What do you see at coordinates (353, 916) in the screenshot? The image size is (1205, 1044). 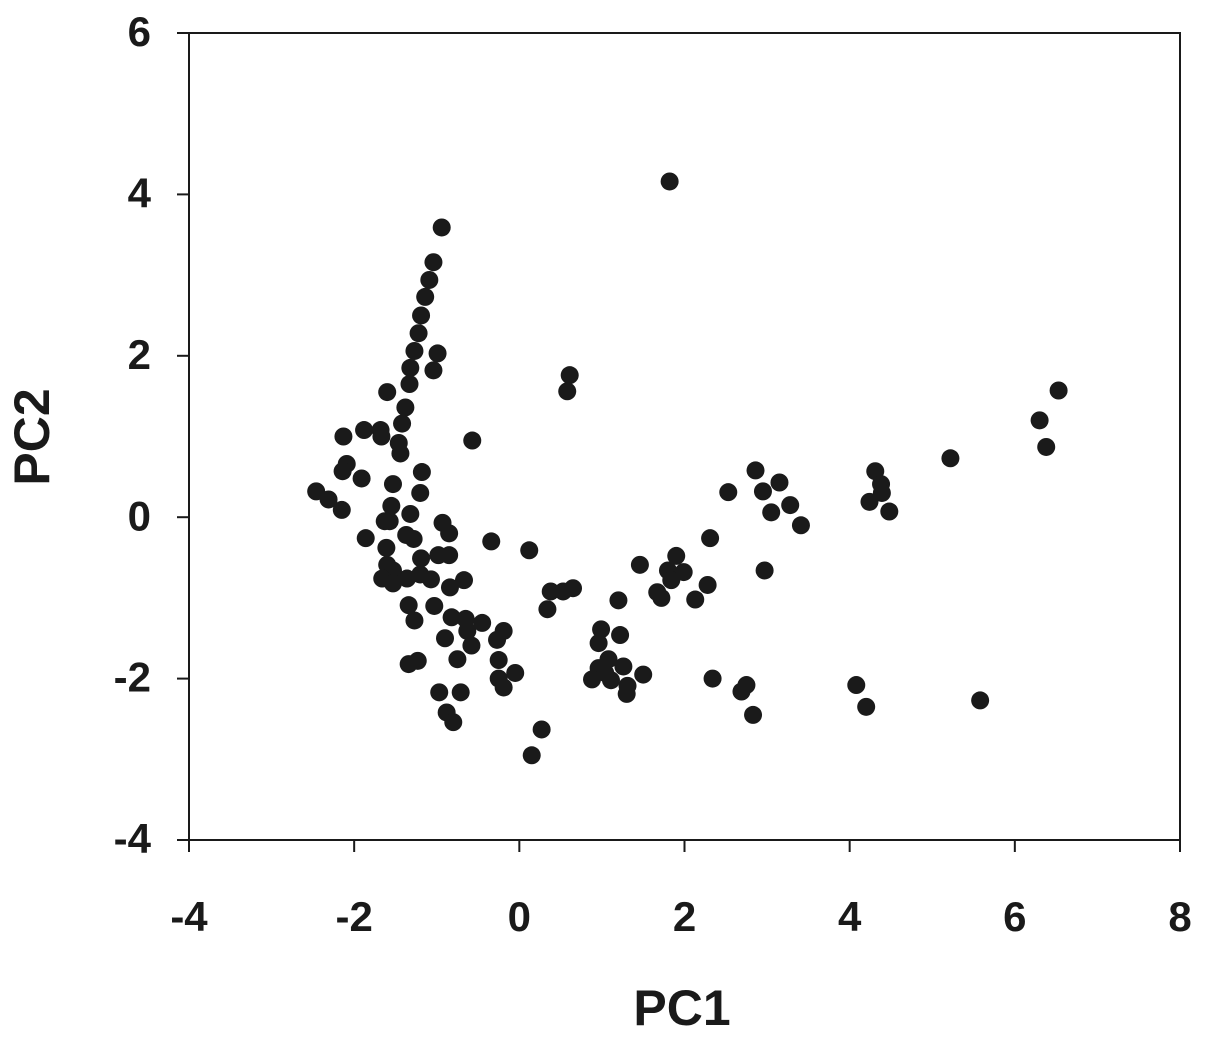 I see `x-tick-label: -2` at bounding box center [353, 916].